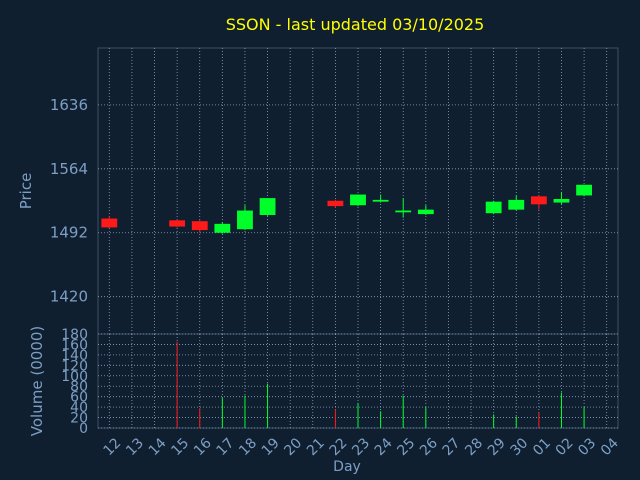 The image size is (640, 480). What do you see at coordinates (37, 381) in the screenshot?
I see `volume-axis-label: Volume (0000)` at bounding box center [37, 381].